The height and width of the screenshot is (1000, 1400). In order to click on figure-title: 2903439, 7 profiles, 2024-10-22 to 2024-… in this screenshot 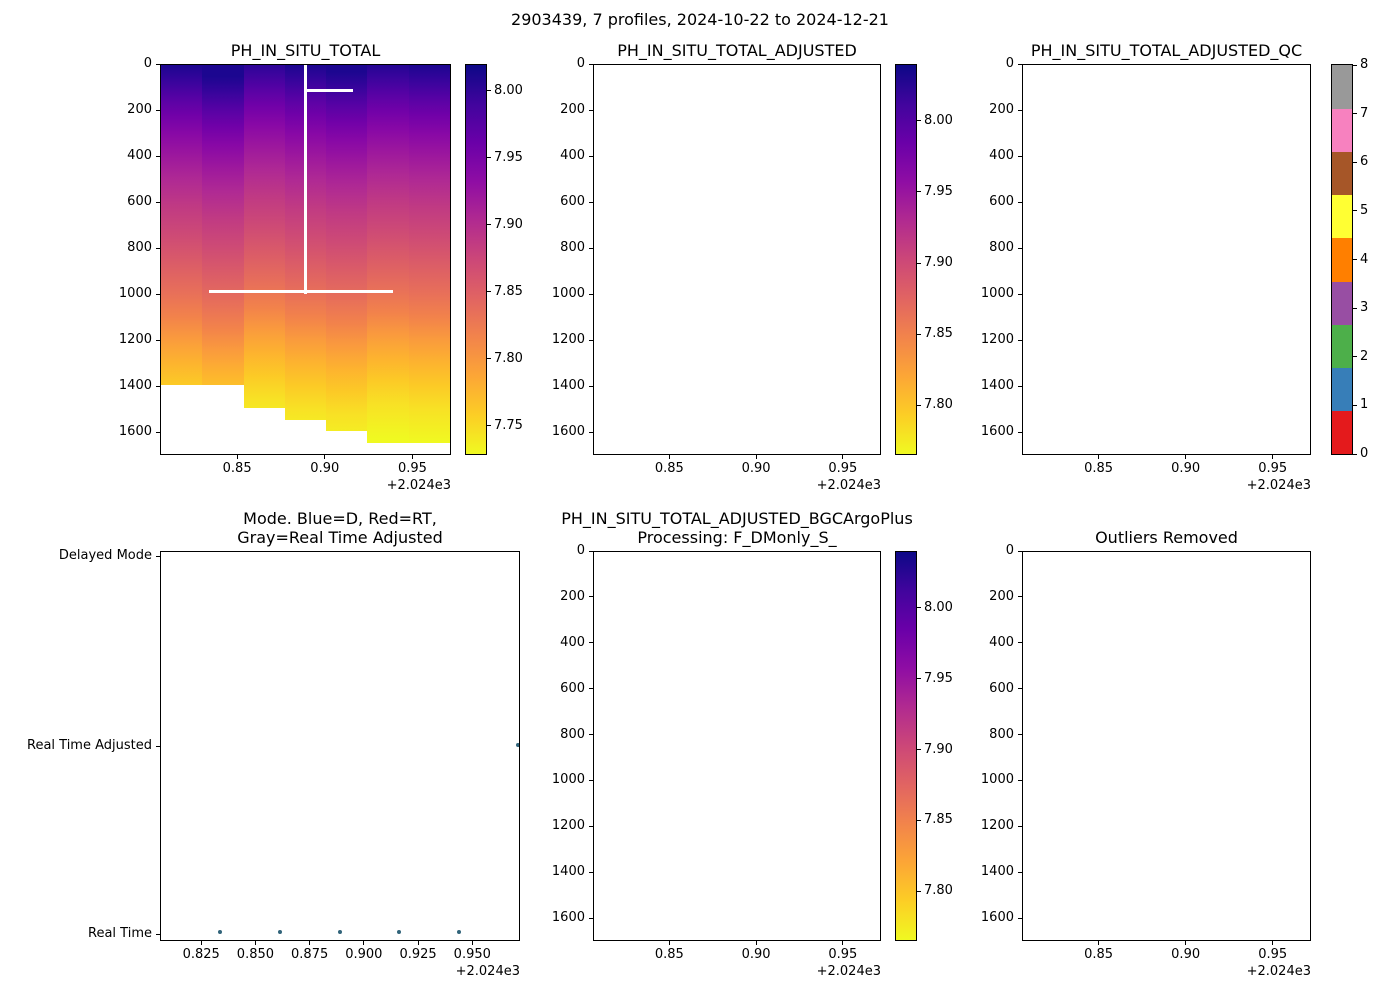, I will do `click(700, 19)`.